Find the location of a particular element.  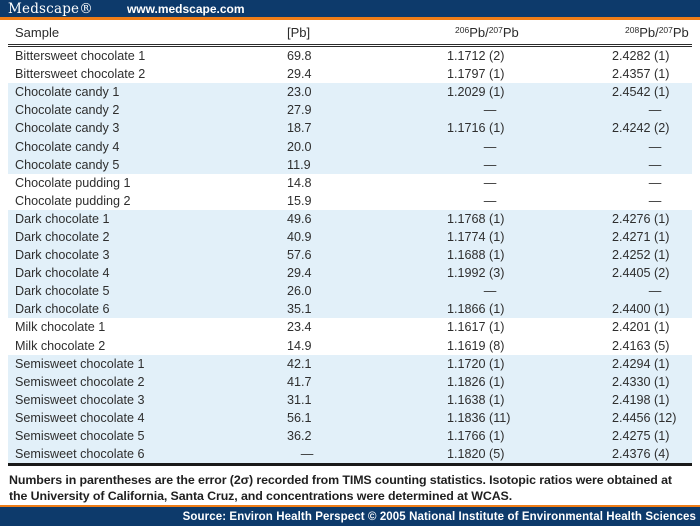

ratio-208-207-value: 2.4542 (1) is located at coordinates (641, 92).